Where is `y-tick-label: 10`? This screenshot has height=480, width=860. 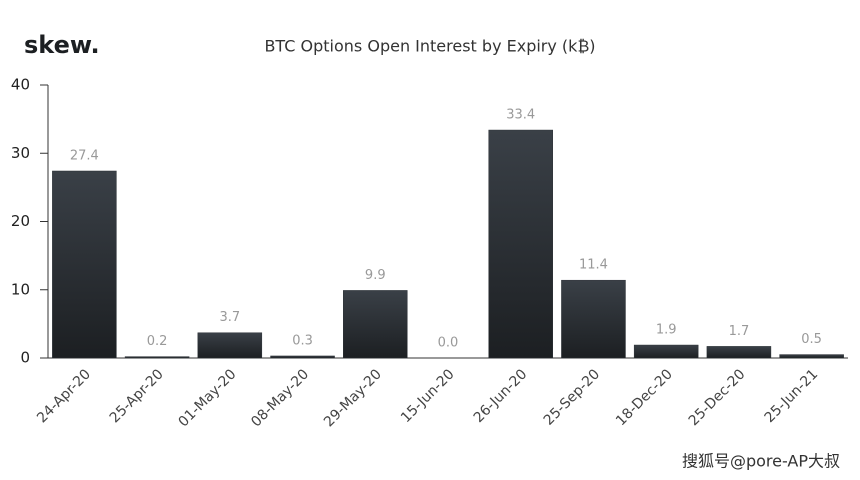 y-tick-label: 10 is located at coordinates (20, 289).